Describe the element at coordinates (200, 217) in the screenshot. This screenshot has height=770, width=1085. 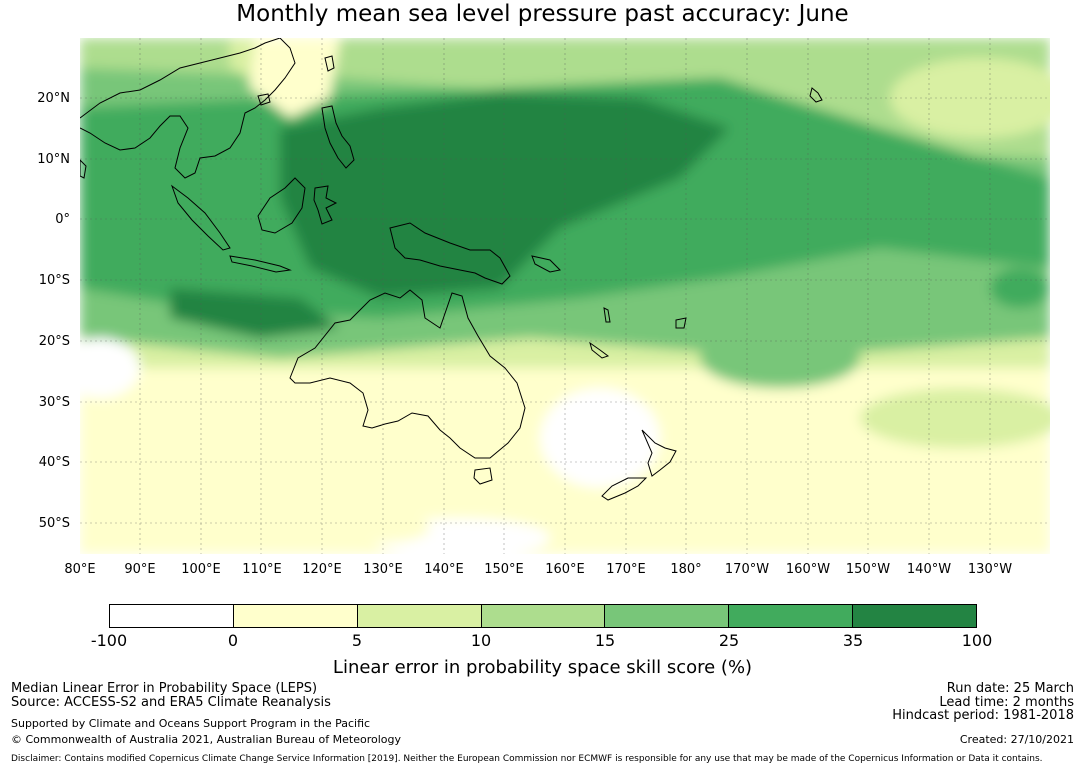
I see `sumatra-coast` at that location.